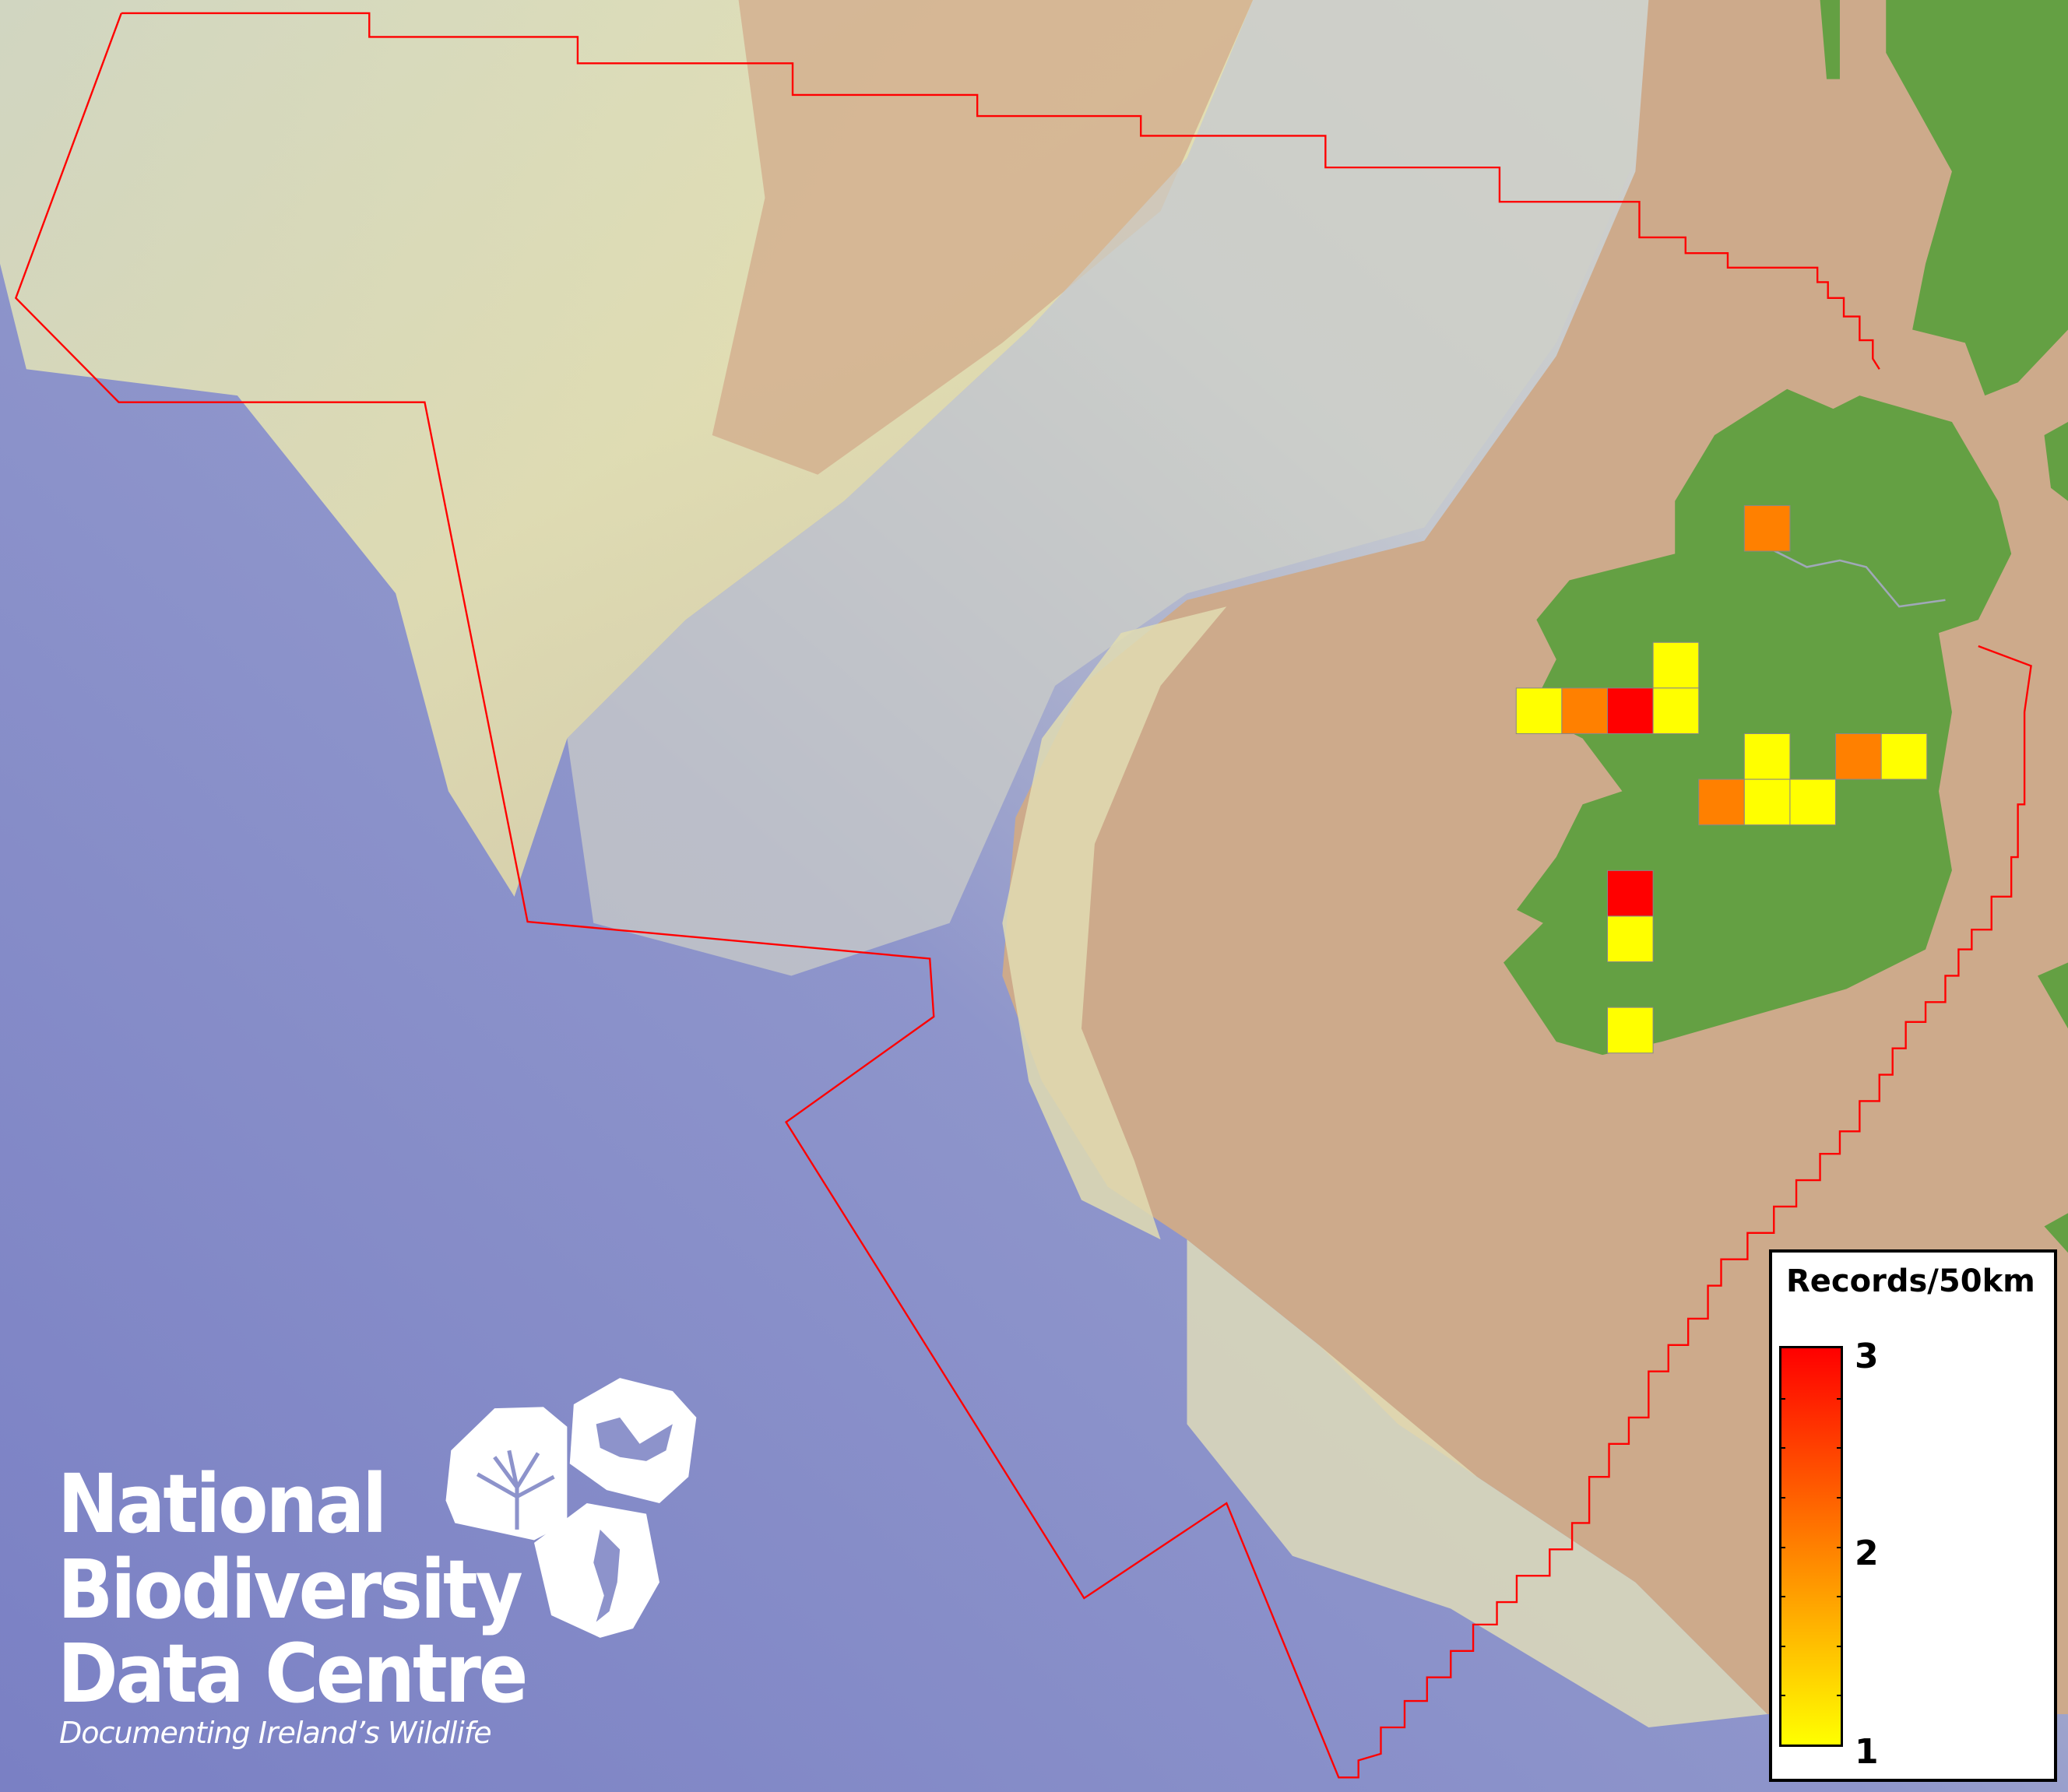 The image size is (2068, 1792). I want to click on legend-color-ramp, so click(1811, 1546).